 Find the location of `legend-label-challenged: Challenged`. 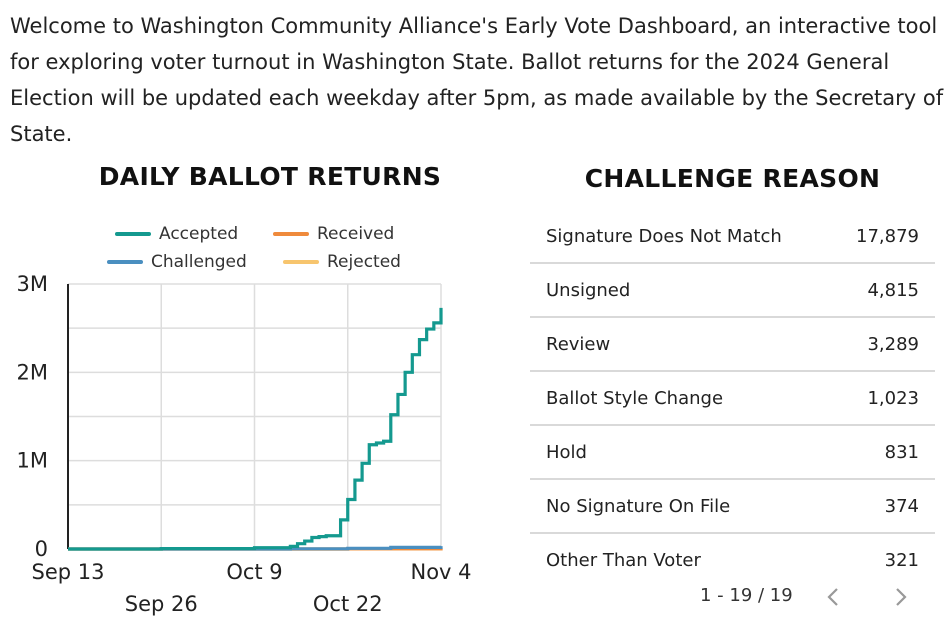

legend-label-challenged: Challenged is located at coordinates (199, 262).